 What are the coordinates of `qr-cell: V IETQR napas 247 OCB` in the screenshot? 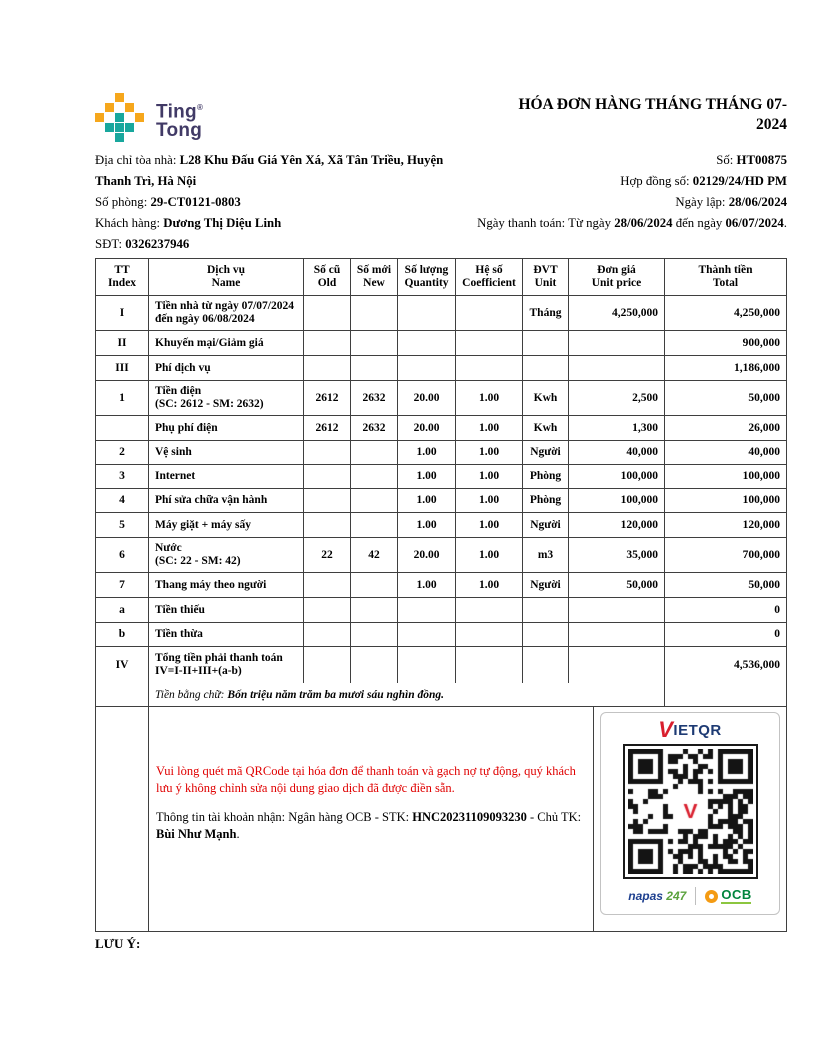 It's located at (690, 819).